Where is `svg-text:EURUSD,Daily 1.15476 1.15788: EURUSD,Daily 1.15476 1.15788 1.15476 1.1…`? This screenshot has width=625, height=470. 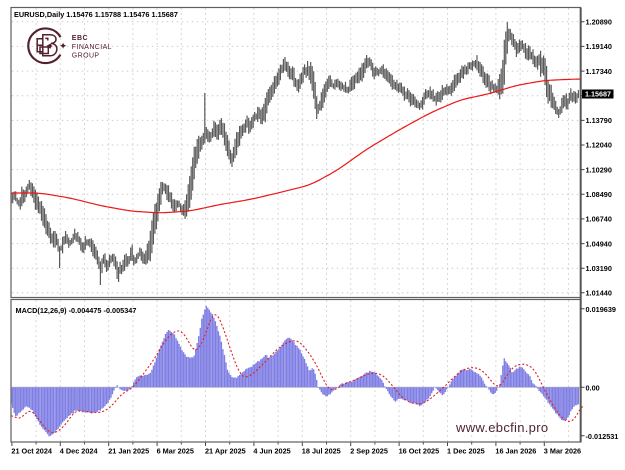 svg-text:EURUSD,Daily 1.15476 1.15788: EURUSD,Daily 1.15476 1.15788 1.15476 1.1… is located at coordinates (96, 14).